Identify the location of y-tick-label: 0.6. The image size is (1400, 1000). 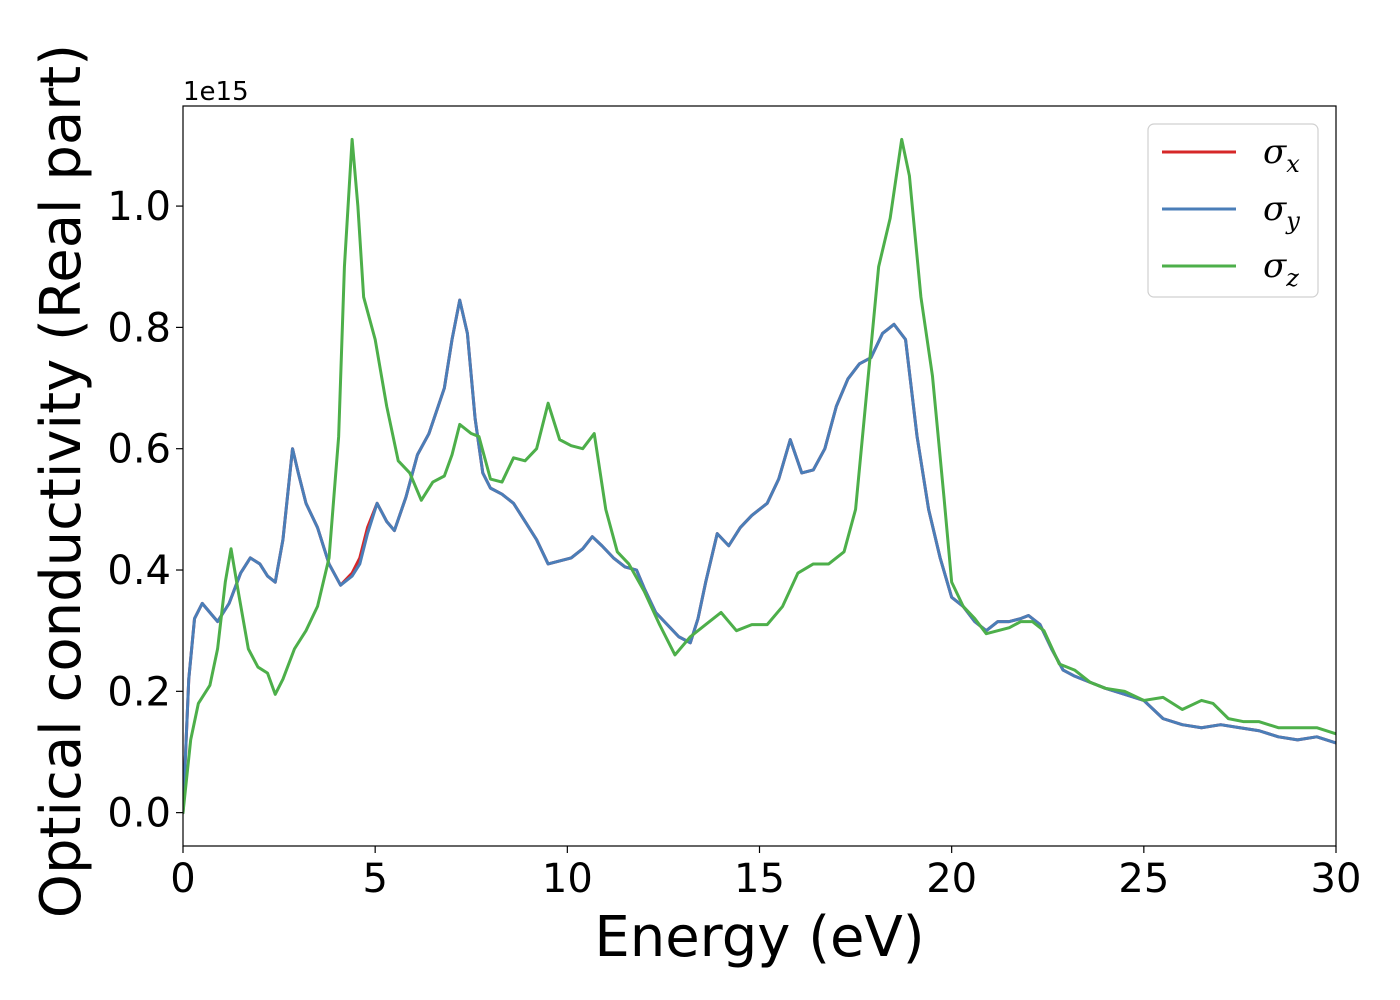
(139, 450).